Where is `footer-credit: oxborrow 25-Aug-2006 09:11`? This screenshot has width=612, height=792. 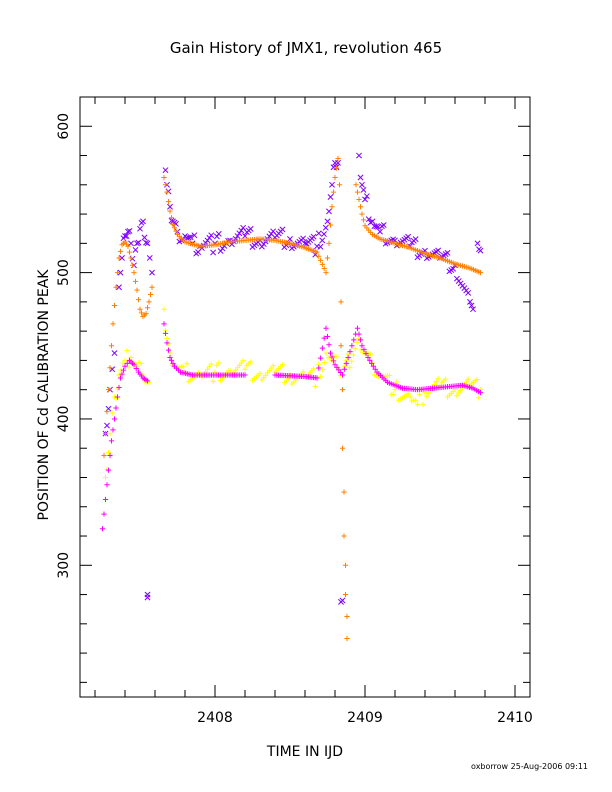 footer-credit: oxborrow 25-Aug-2006 09:11 is located at coordinates (529, 766).